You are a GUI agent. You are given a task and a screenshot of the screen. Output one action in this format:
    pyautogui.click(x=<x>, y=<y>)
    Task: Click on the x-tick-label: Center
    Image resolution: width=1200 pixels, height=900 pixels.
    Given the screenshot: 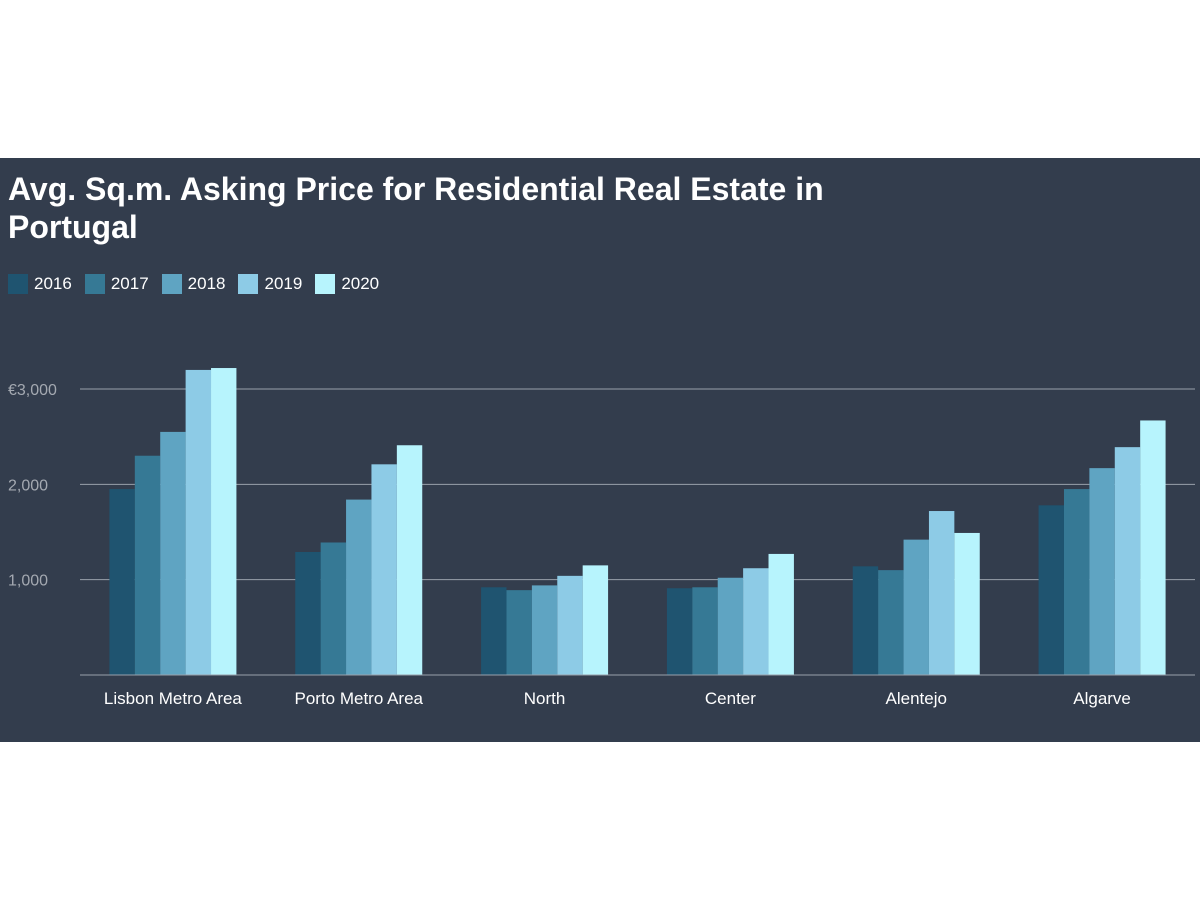 What is the action you would take?
    pyautogui.click(x=730, y=698)
    